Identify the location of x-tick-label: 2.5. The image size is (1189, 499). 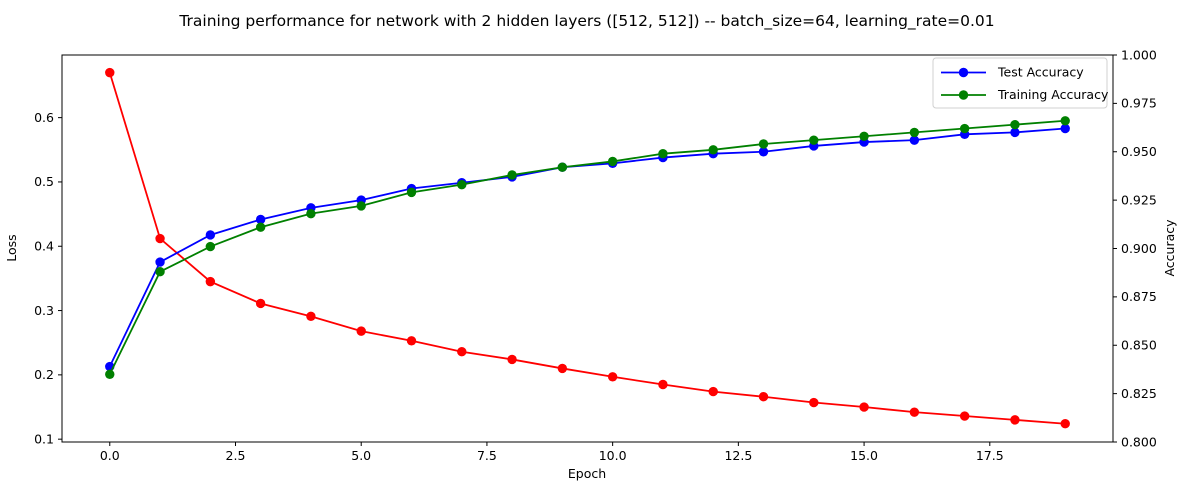
(236, 455).